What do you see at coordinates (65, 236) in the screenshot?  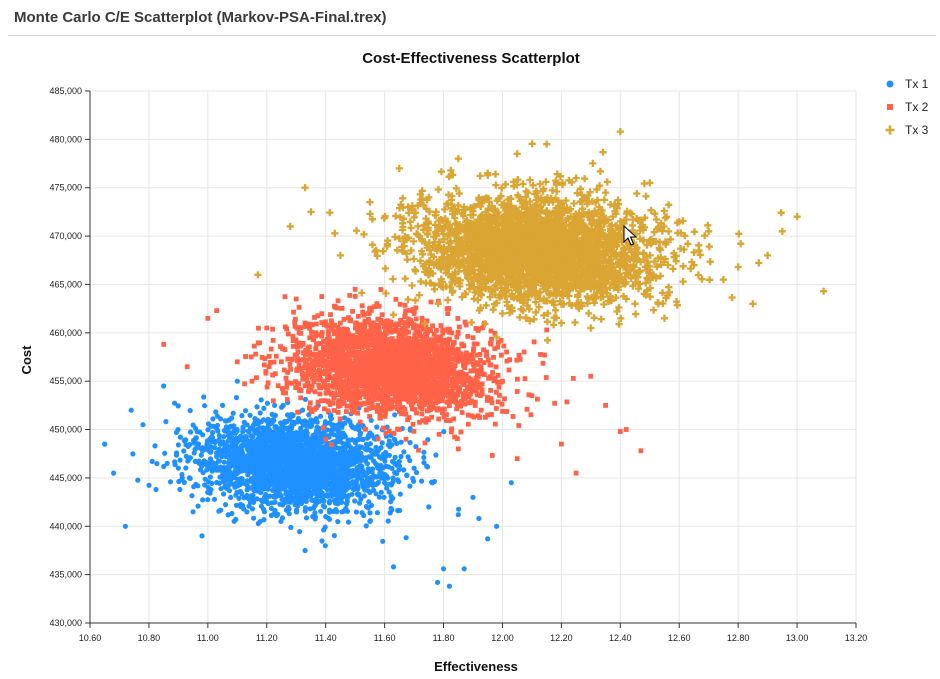 I see `y-tick-label: 470,000` at bounding box center [65, 236].